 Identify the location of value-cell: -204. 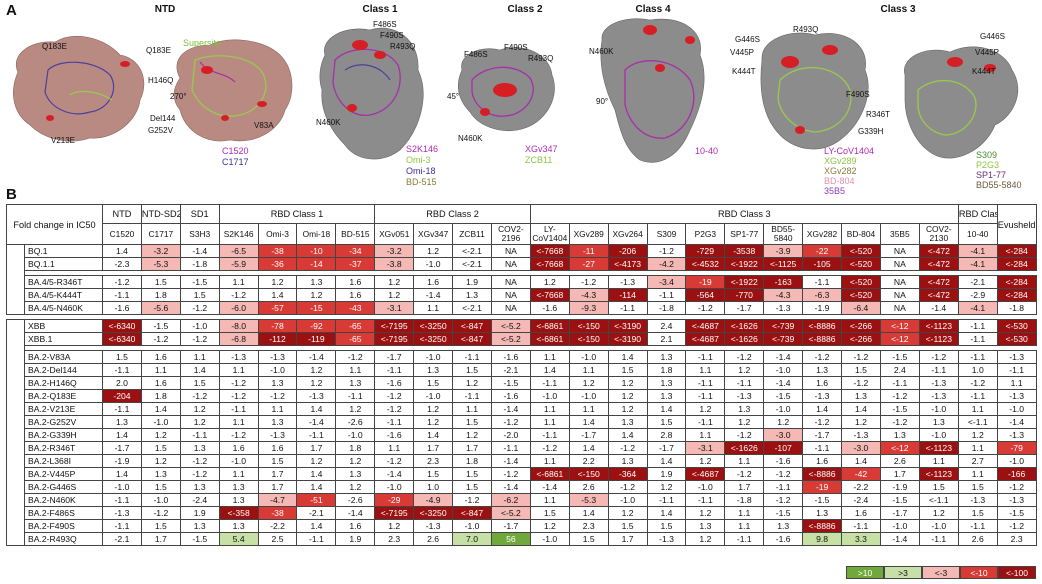
(122, 396).